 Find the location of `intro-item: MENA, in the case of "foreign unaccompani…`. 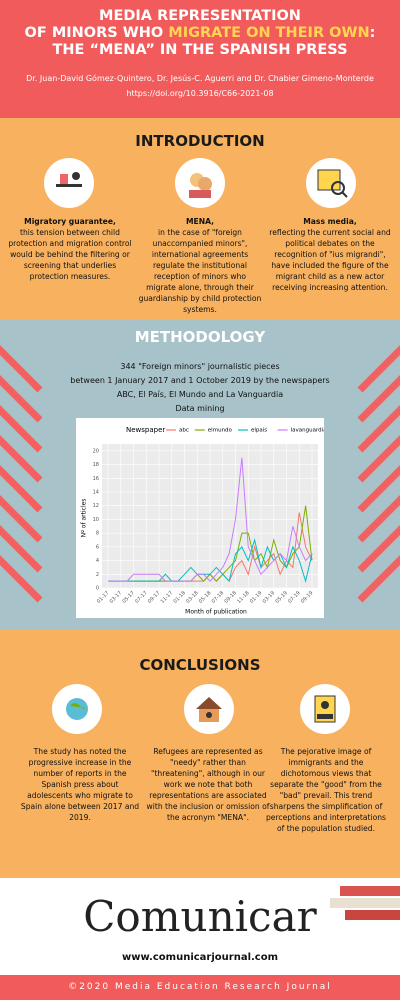

intro-item: MENA, in the case of "foreign unaccompani… is located at coordinates (200, 265).